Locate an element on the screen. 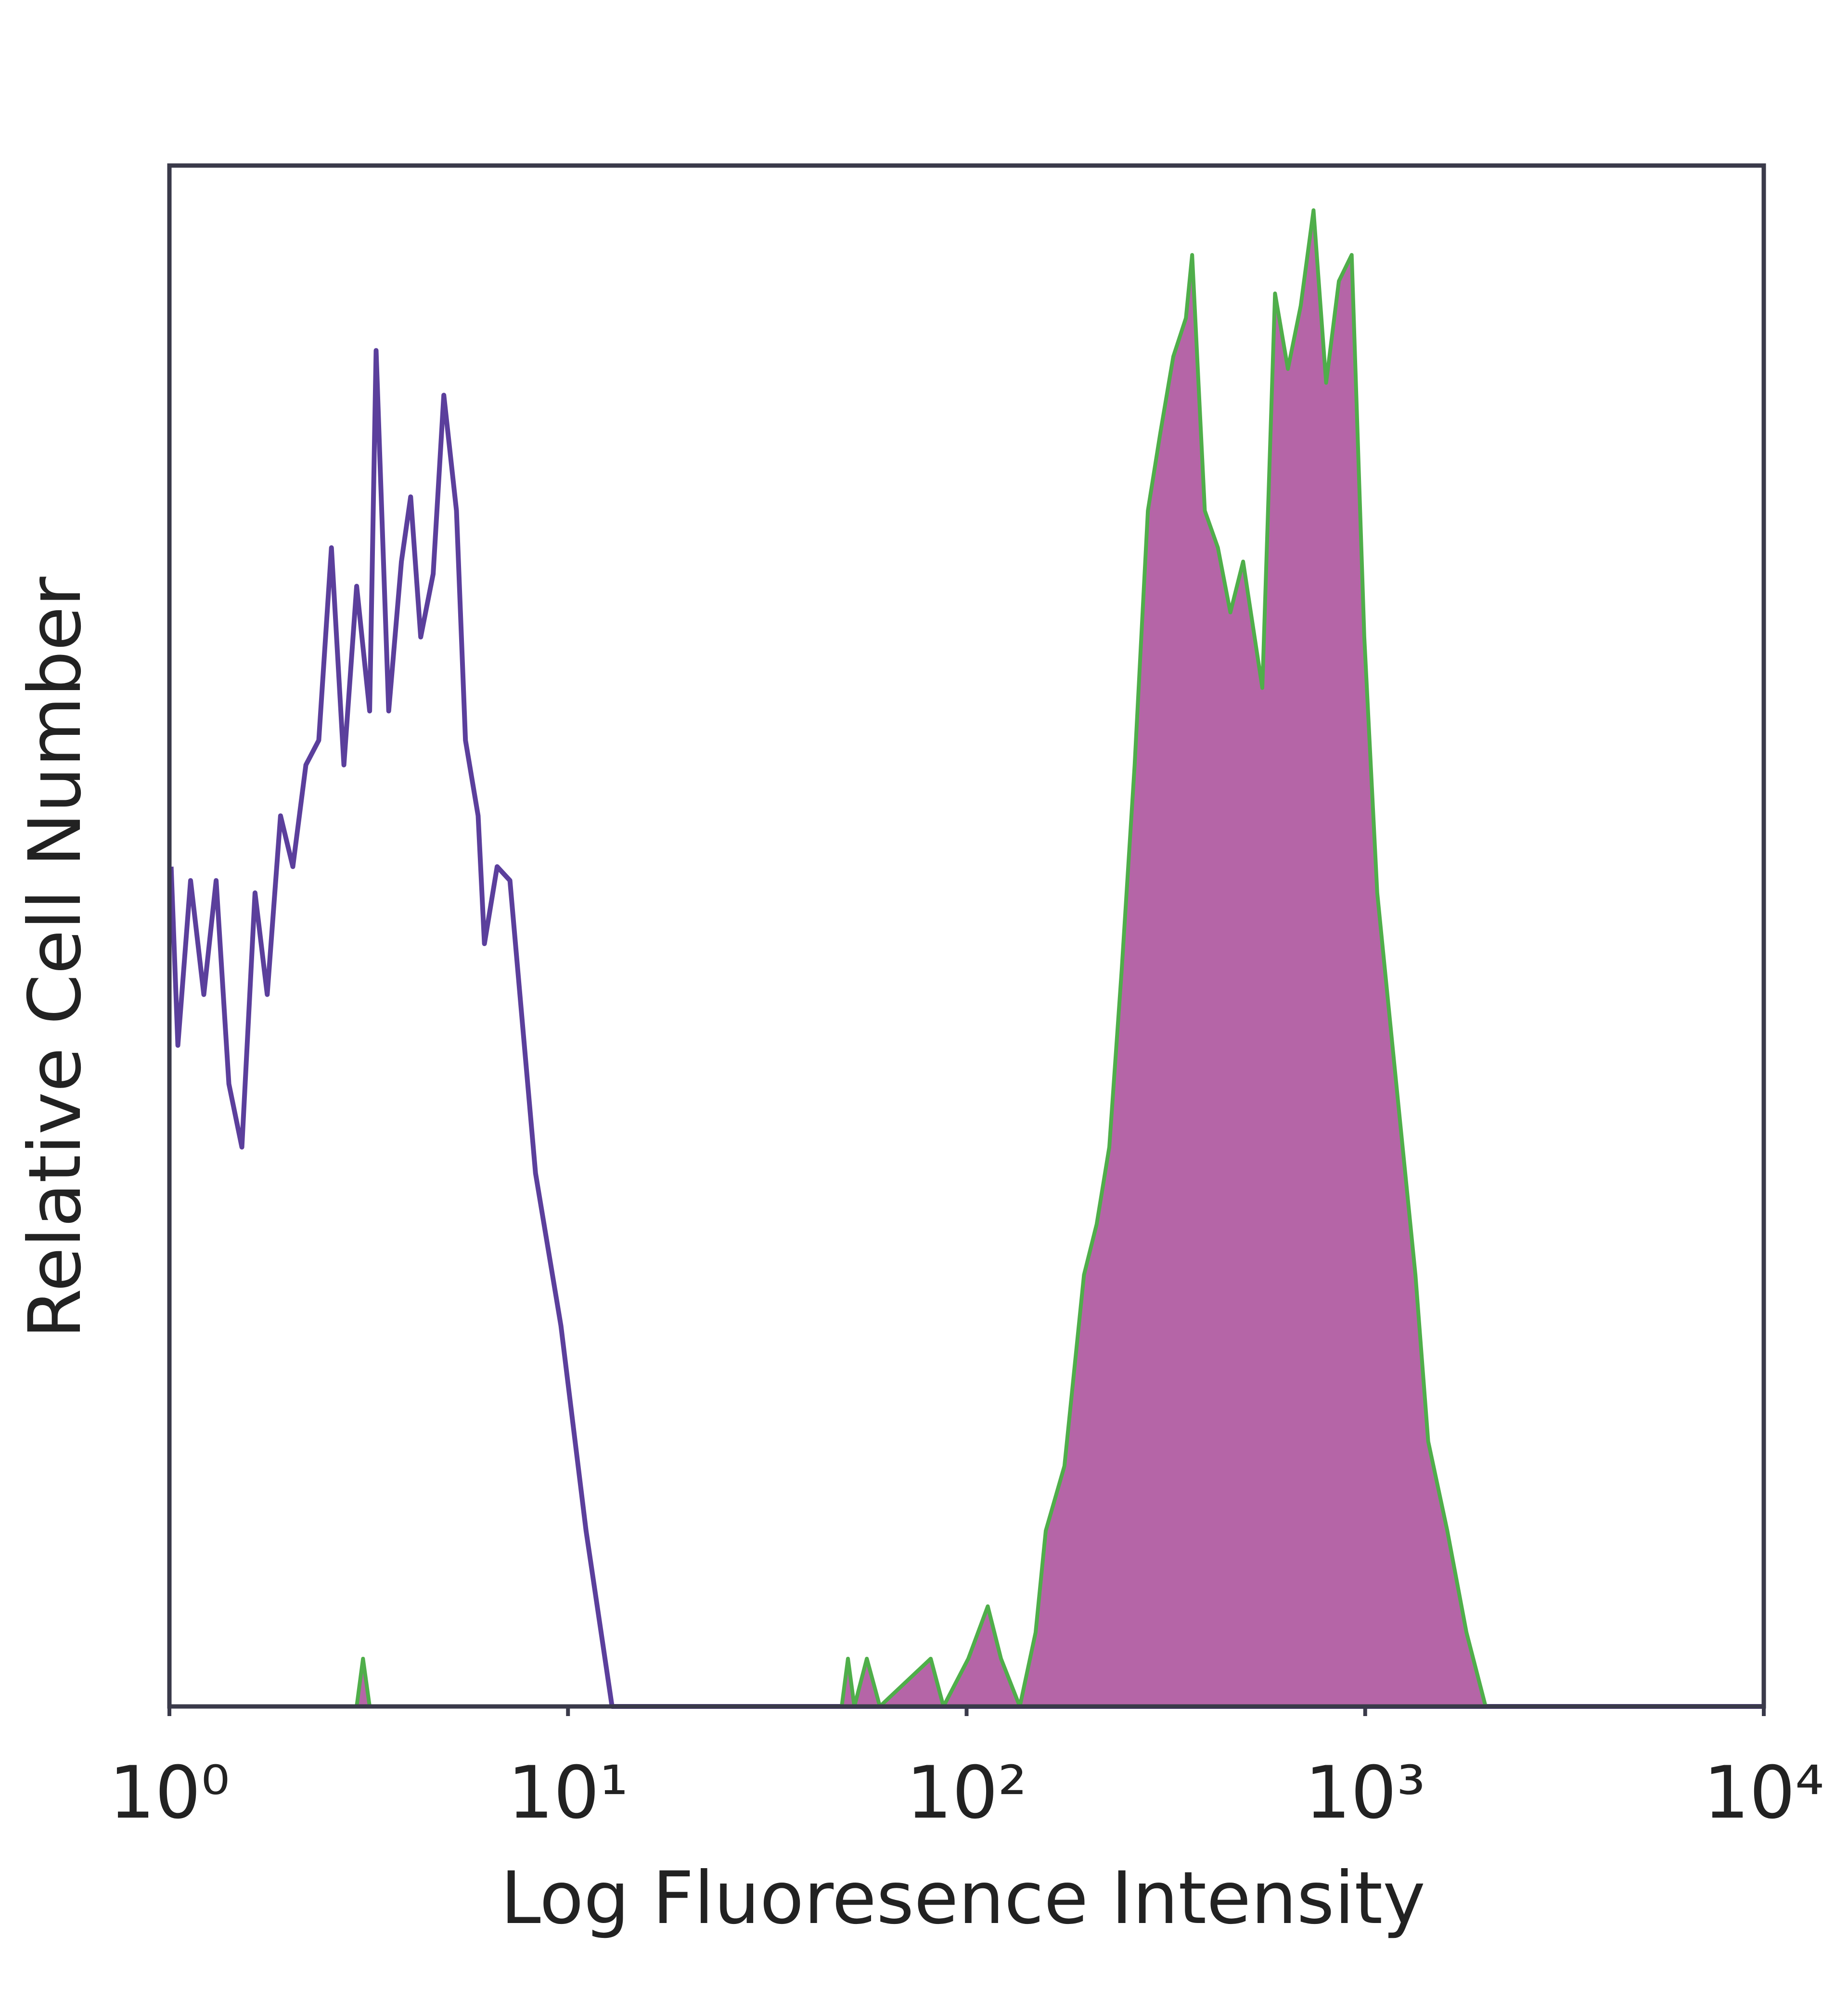  x-tick-label: 10² is located at coordinates (966, 1793).